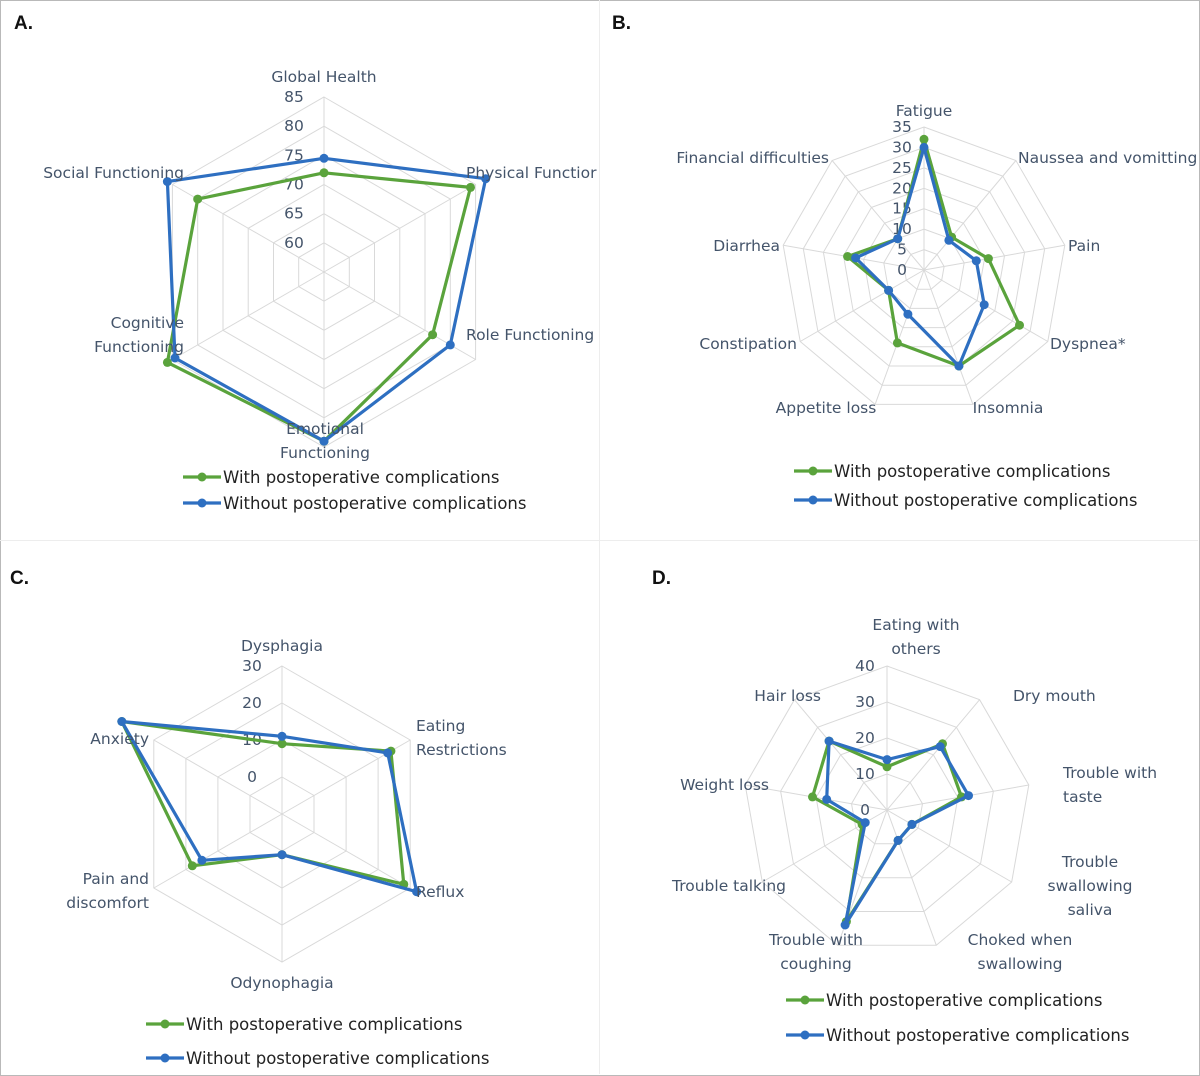  What do you see at coordinates (724, 785) in the screenshot?
I see `axis-label-weight-loss: Weight loss` at bounding box center [724, 785].